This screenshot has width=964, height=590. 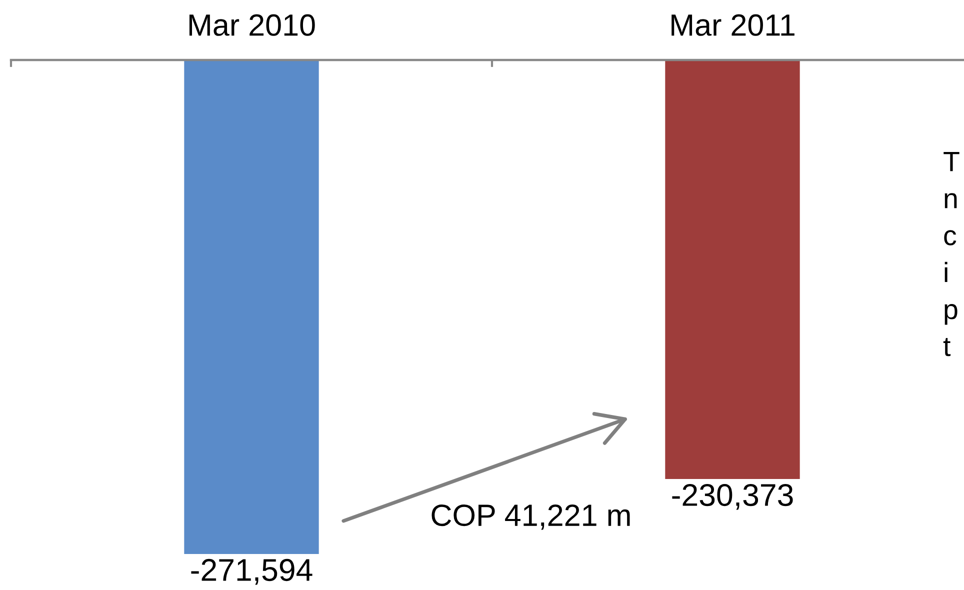 What do you see at coordinates (732, 497) in the screenshot?
I see `data-label: -230,373` at bounding box center [732, 497].